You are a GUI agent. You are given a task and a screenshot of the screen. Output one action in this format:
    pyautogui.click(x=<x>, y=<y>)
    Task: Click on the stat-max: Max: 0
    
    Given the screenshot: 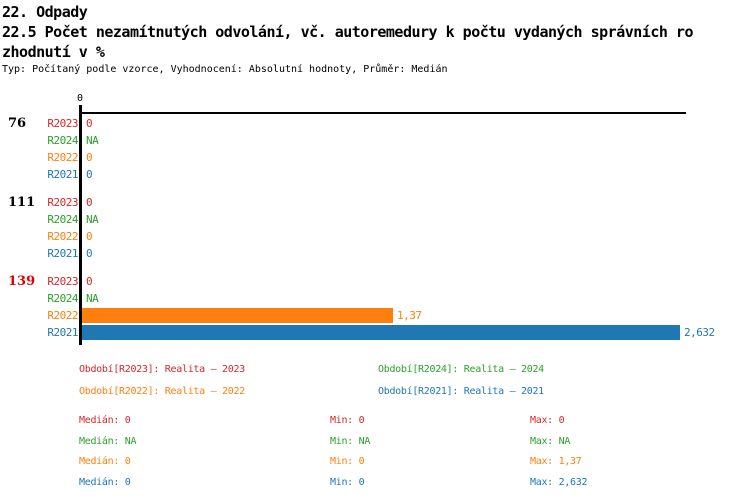 What is the action you would take?
    pyautogui.click(x=547, y=420)
    